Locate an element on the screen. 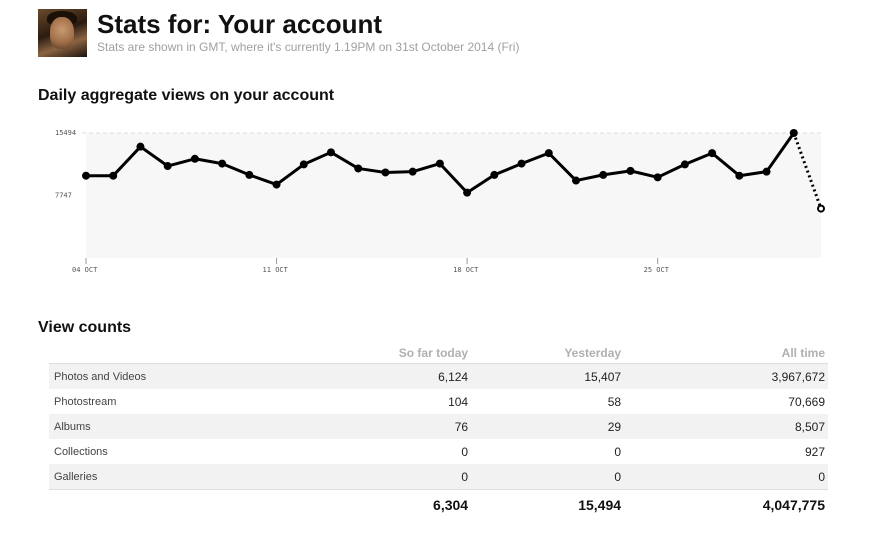 The width and height of the screenshot is (881, 538). cell-yesterday: 29 is located at coordinates (548, 426).